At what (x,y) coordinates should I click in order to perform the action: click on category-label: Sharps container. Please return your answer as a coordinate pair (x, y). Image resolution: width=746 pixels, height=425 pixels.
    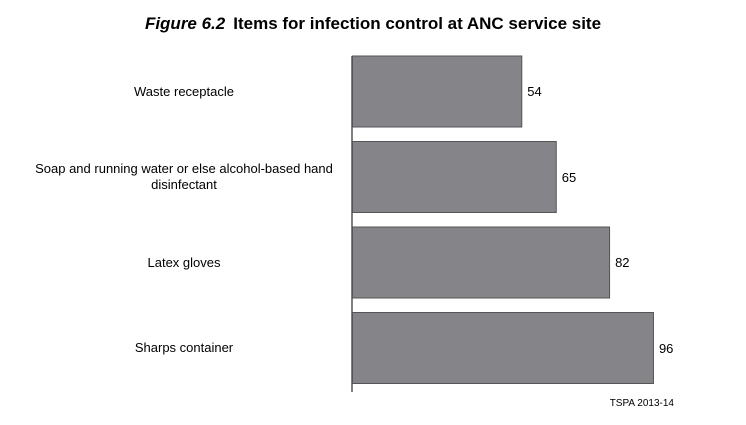
    Looking at the image, I should click on (184, 347).